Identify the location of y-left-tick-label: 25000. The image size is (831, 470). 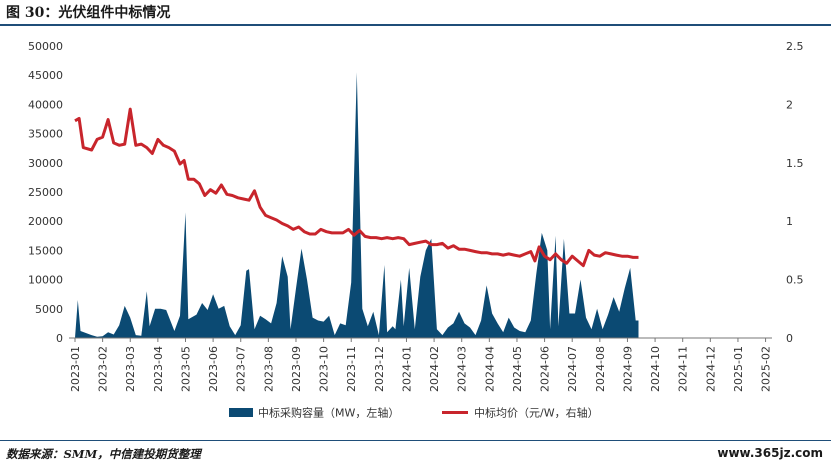
(45, 192).